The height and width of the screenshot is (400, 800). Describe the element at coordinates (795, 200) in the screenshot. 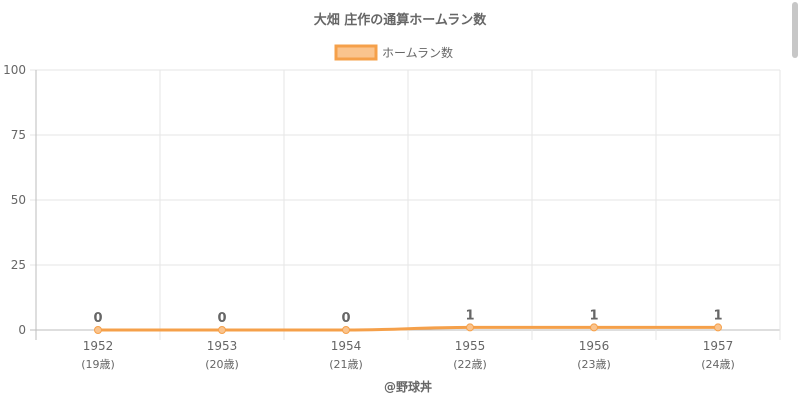

I see `vertical-scrollbar` at that location.